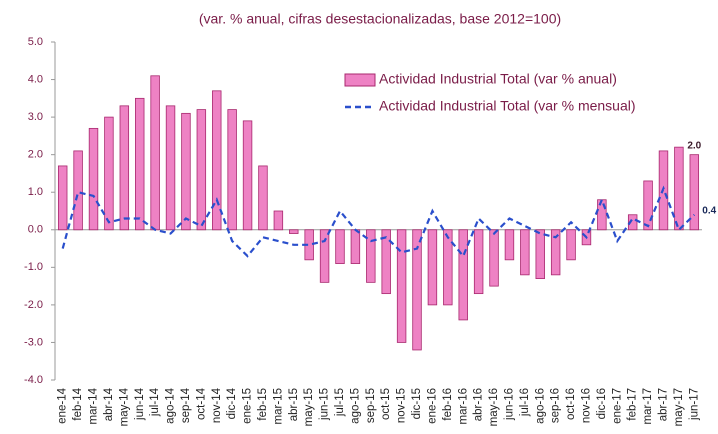  Describe the element at coordinates (509, 404) in the screenshot. I see `x-tick-label: jun-16` at that location.